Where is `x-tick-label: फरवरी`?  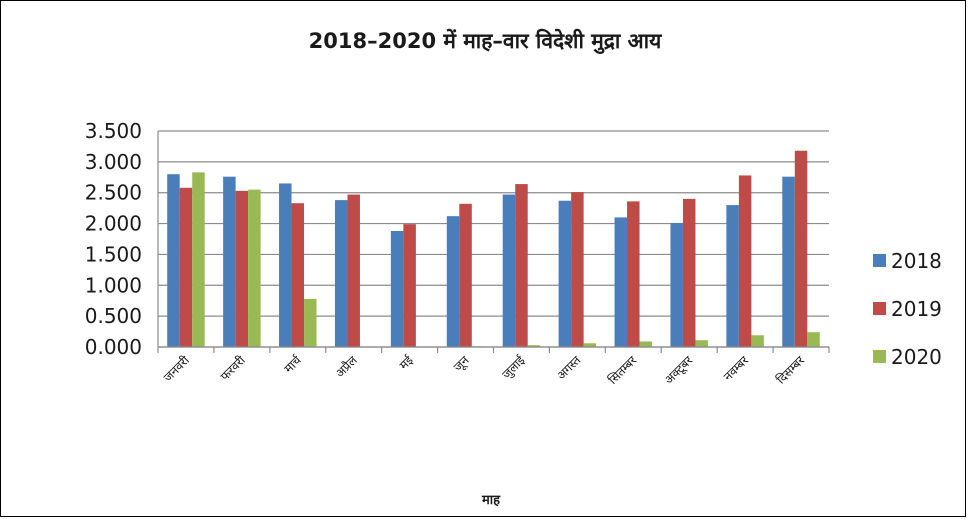
x-tick-label: फरवरी is located at coordinates (233, 368).